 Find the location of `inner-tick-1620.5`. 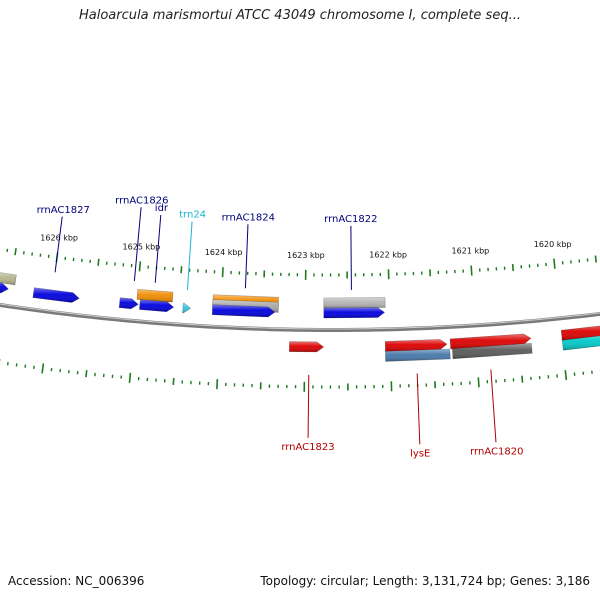

inner-tick-1620.5 is located at coordinates (522, 379).